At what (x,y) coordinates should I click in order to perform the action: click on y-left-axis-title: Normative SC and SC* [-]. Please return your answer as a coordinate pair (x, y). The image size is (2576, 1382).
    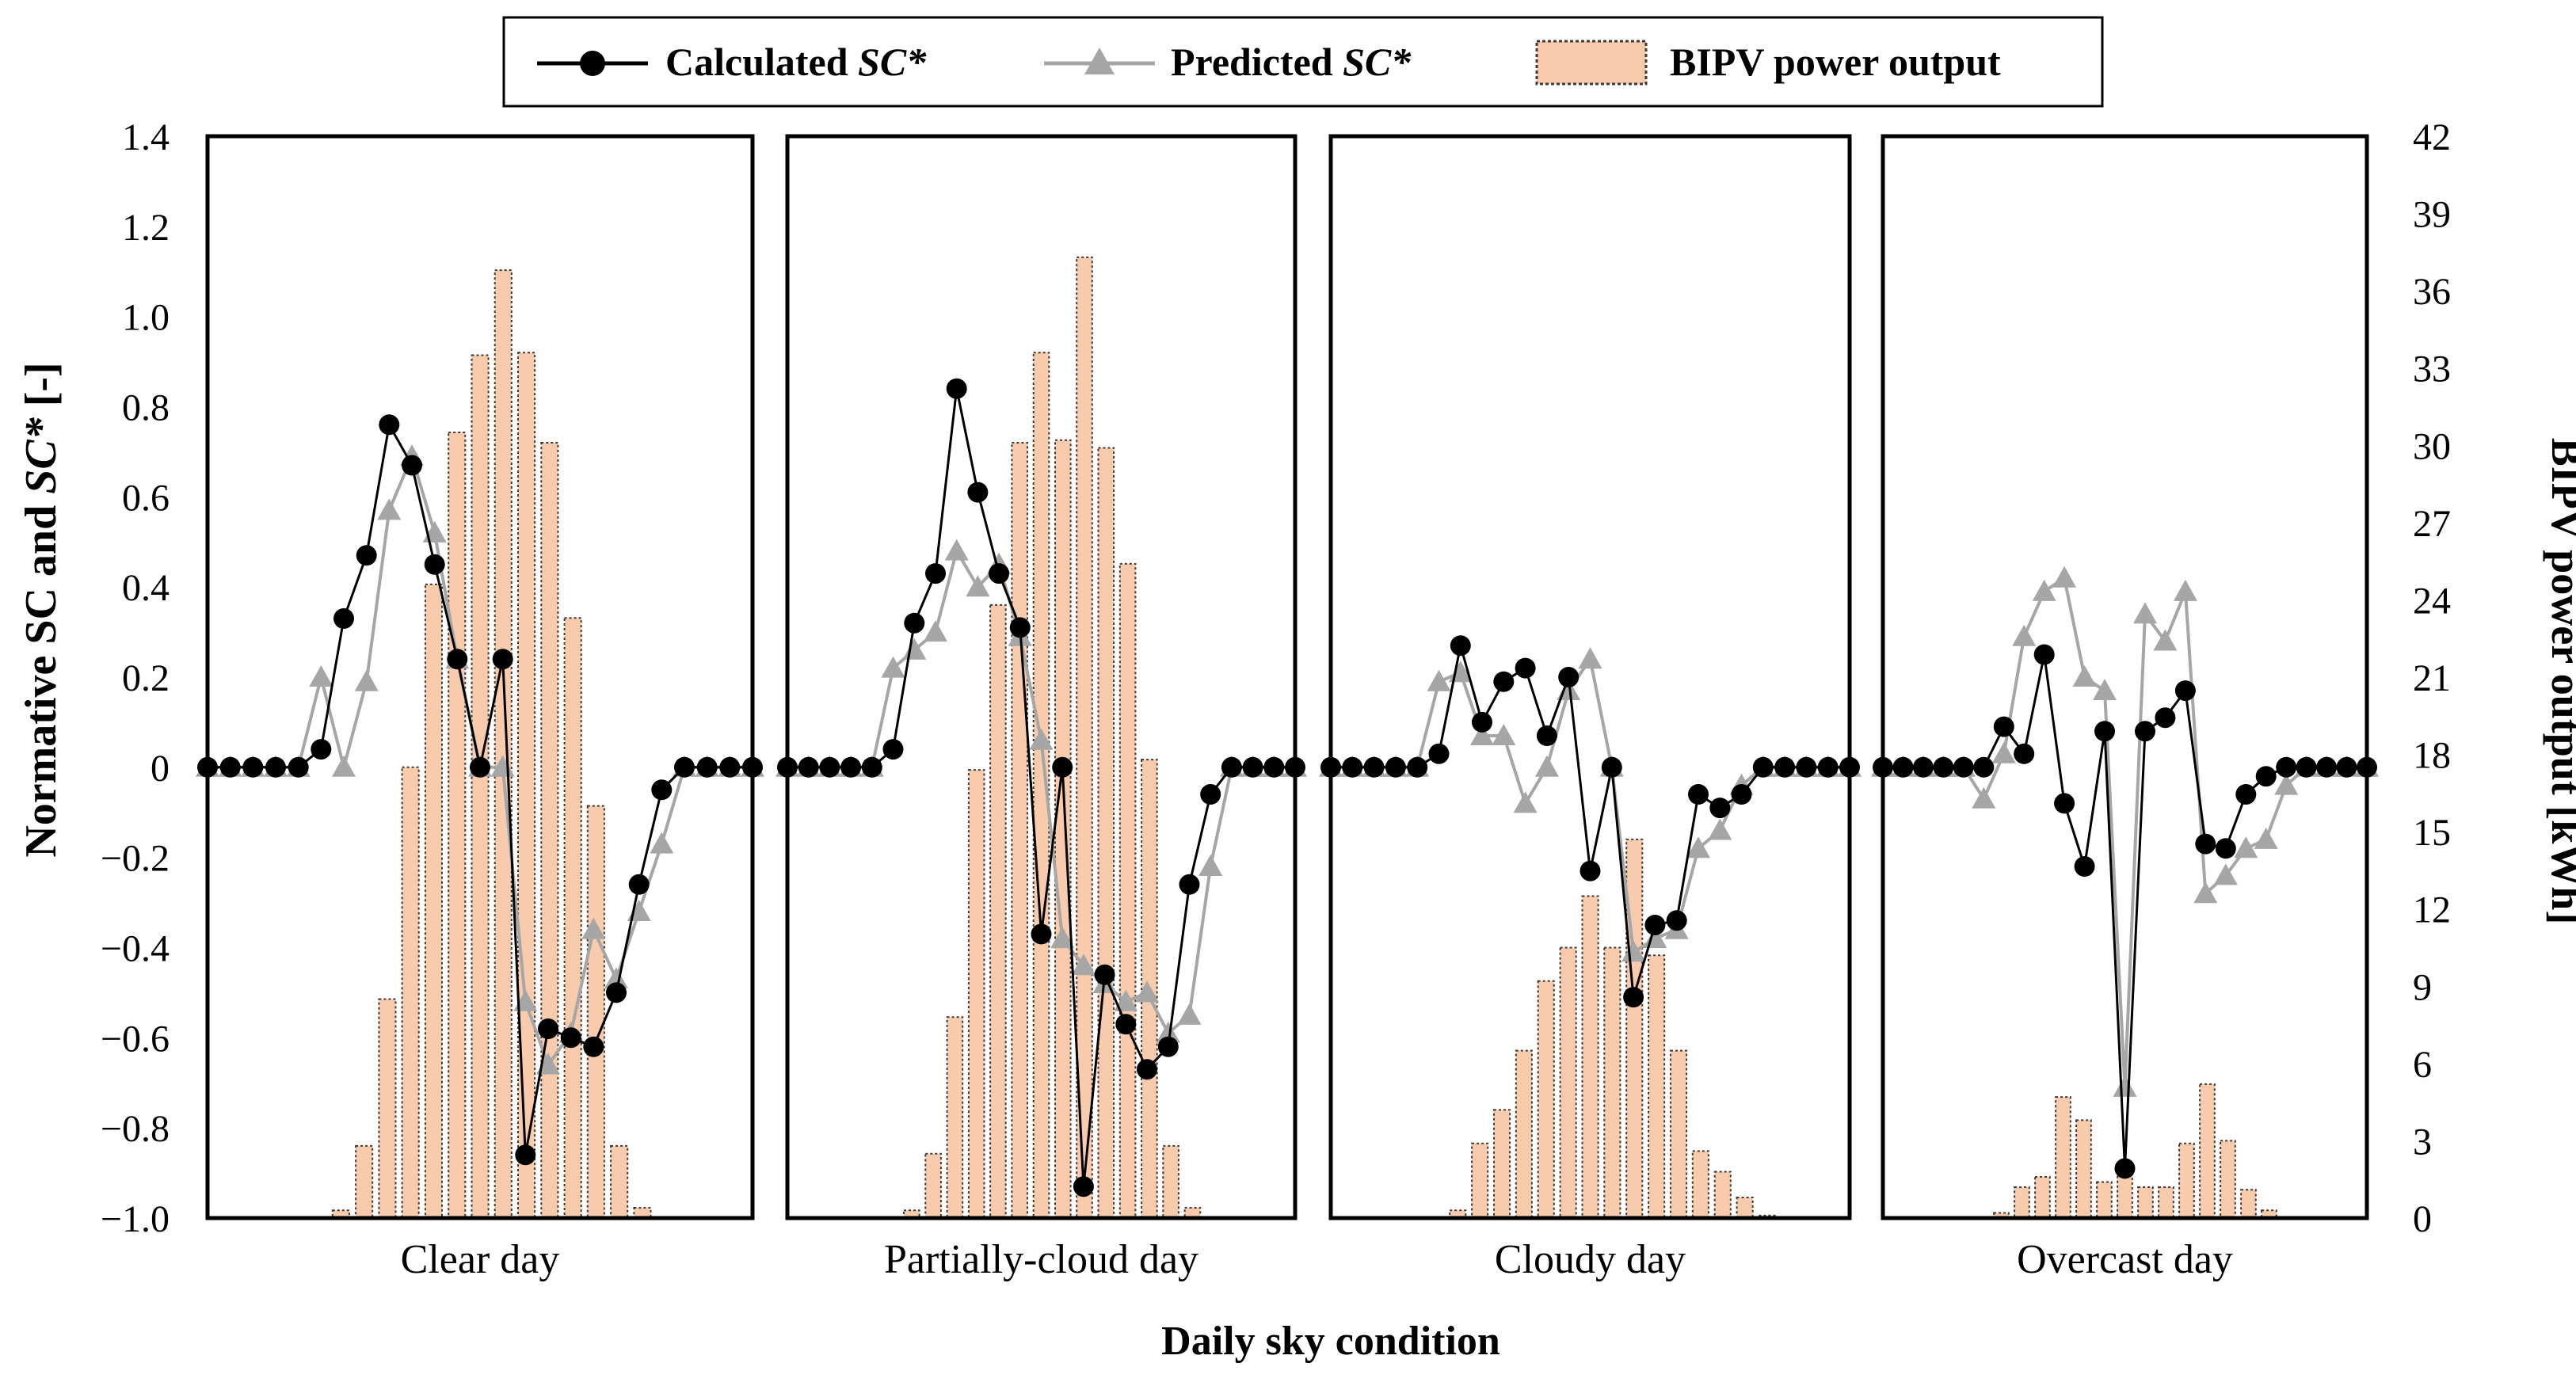
    Looking at the image, I should click on (42, 609).